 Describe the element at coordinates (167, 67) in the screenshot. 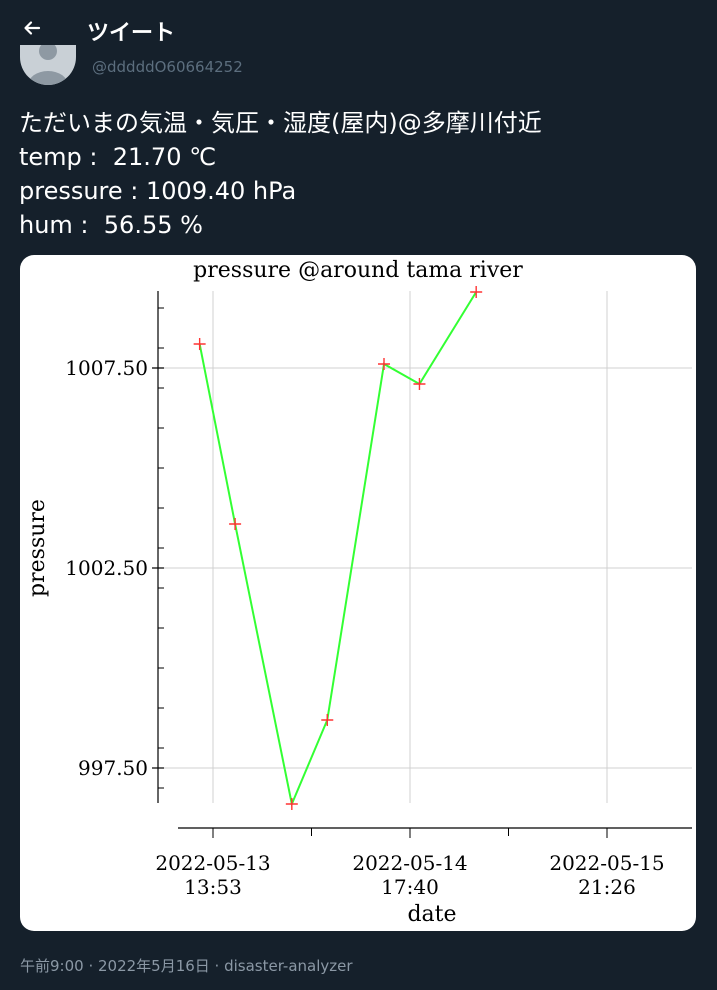

I see `author-handle: @dddddO60664252` at that location.